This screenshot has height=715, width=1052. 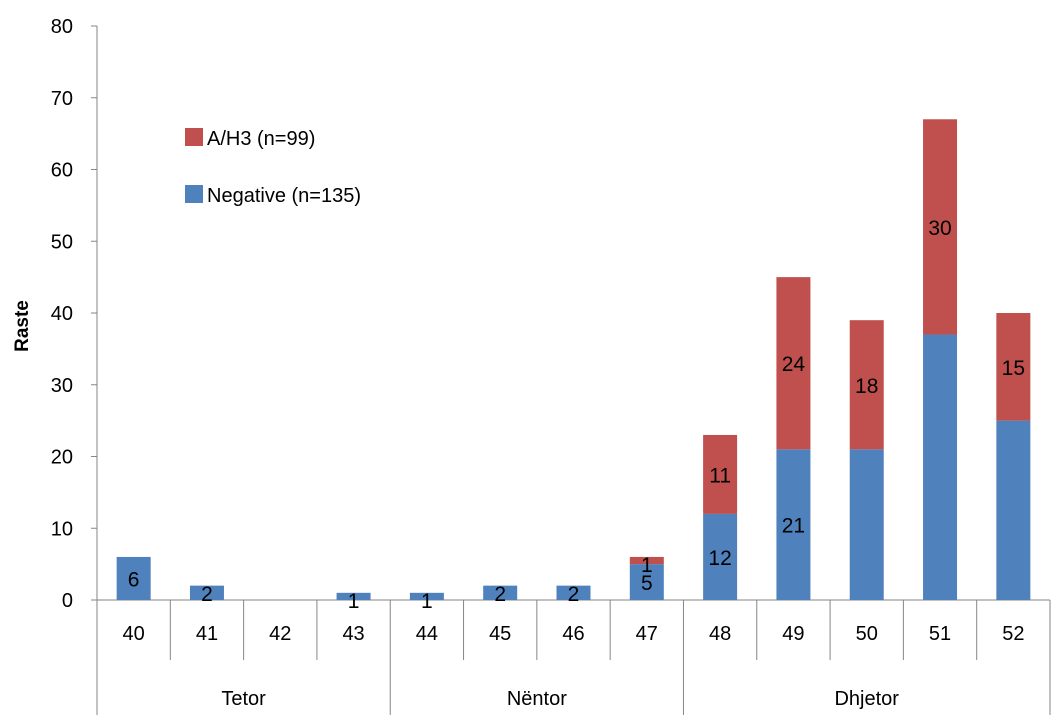 I want to click on y-tick-label: 10, so click(x=62, y=529).